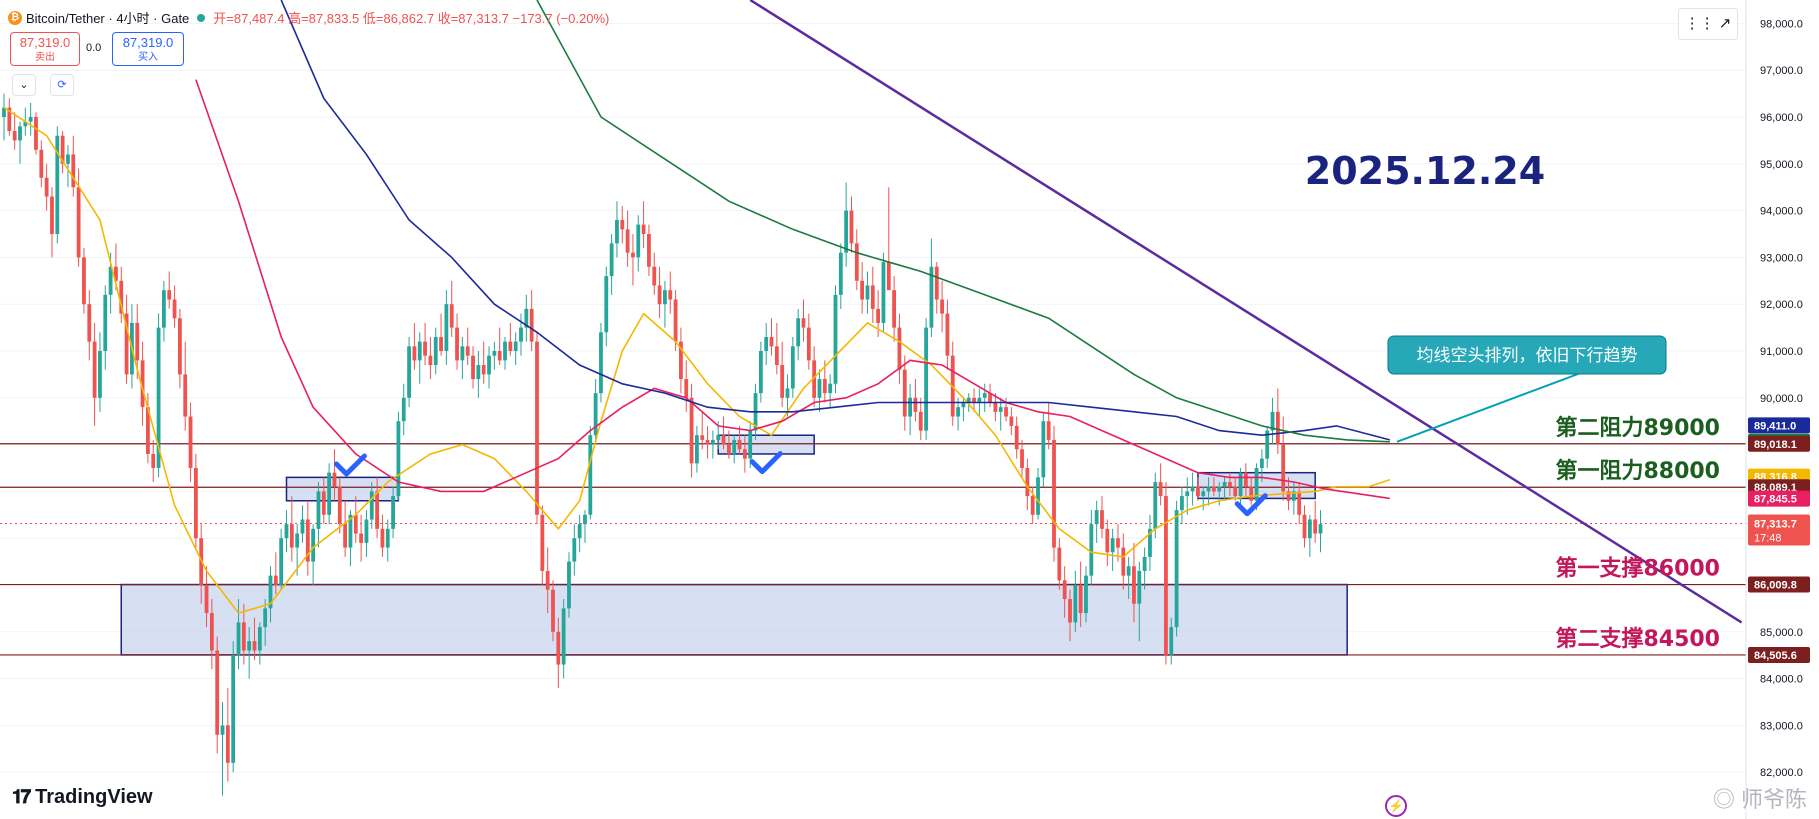 The width and height of the screenshot is (1819, 819). What do you see at coordinates (1708, 24) in the screenshot?
I see `drawing-tools-button: ⋮⋮ ↗` at bounding box center [1708, 24].